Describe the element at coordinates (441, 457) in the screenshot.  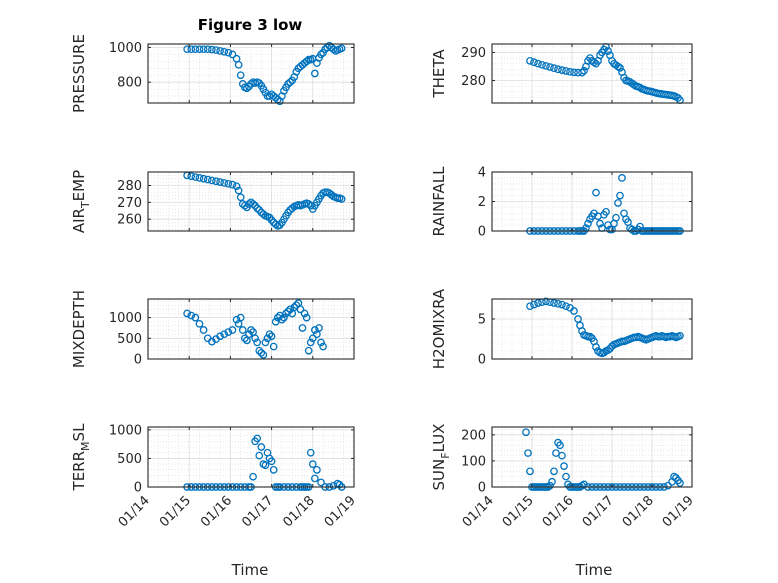
I see `y-axis-label: SUNFLUX` at that location.